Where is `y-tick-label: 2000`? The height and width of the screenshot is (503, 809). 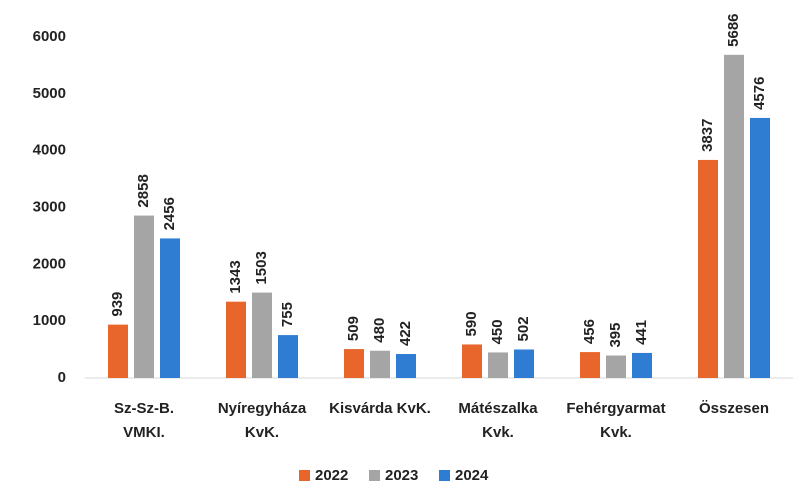
y-tick-label: 2000 is located at coordinates (49, 263).